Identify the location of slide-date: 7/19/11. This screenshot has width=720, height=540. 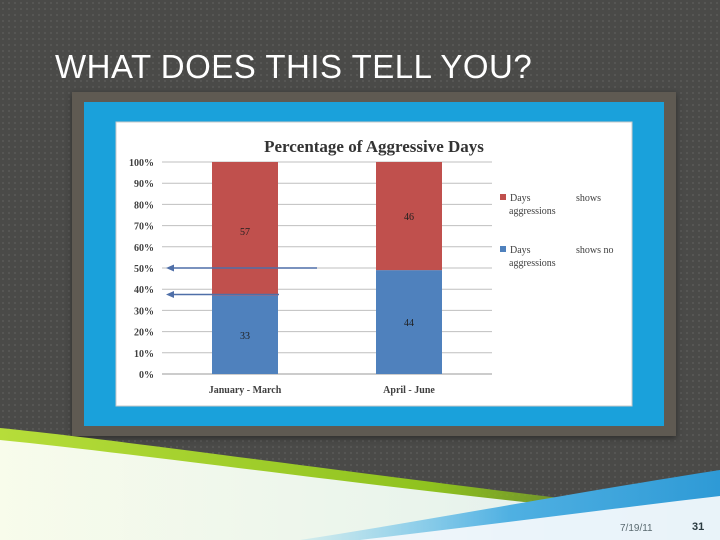
(636, 528).